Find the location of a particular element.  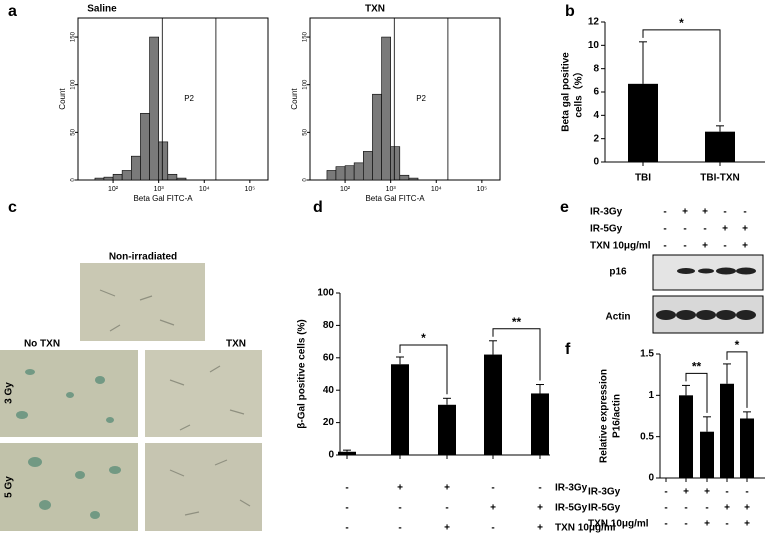

y-tick-label: 10 is located at coordinates (594, 45).